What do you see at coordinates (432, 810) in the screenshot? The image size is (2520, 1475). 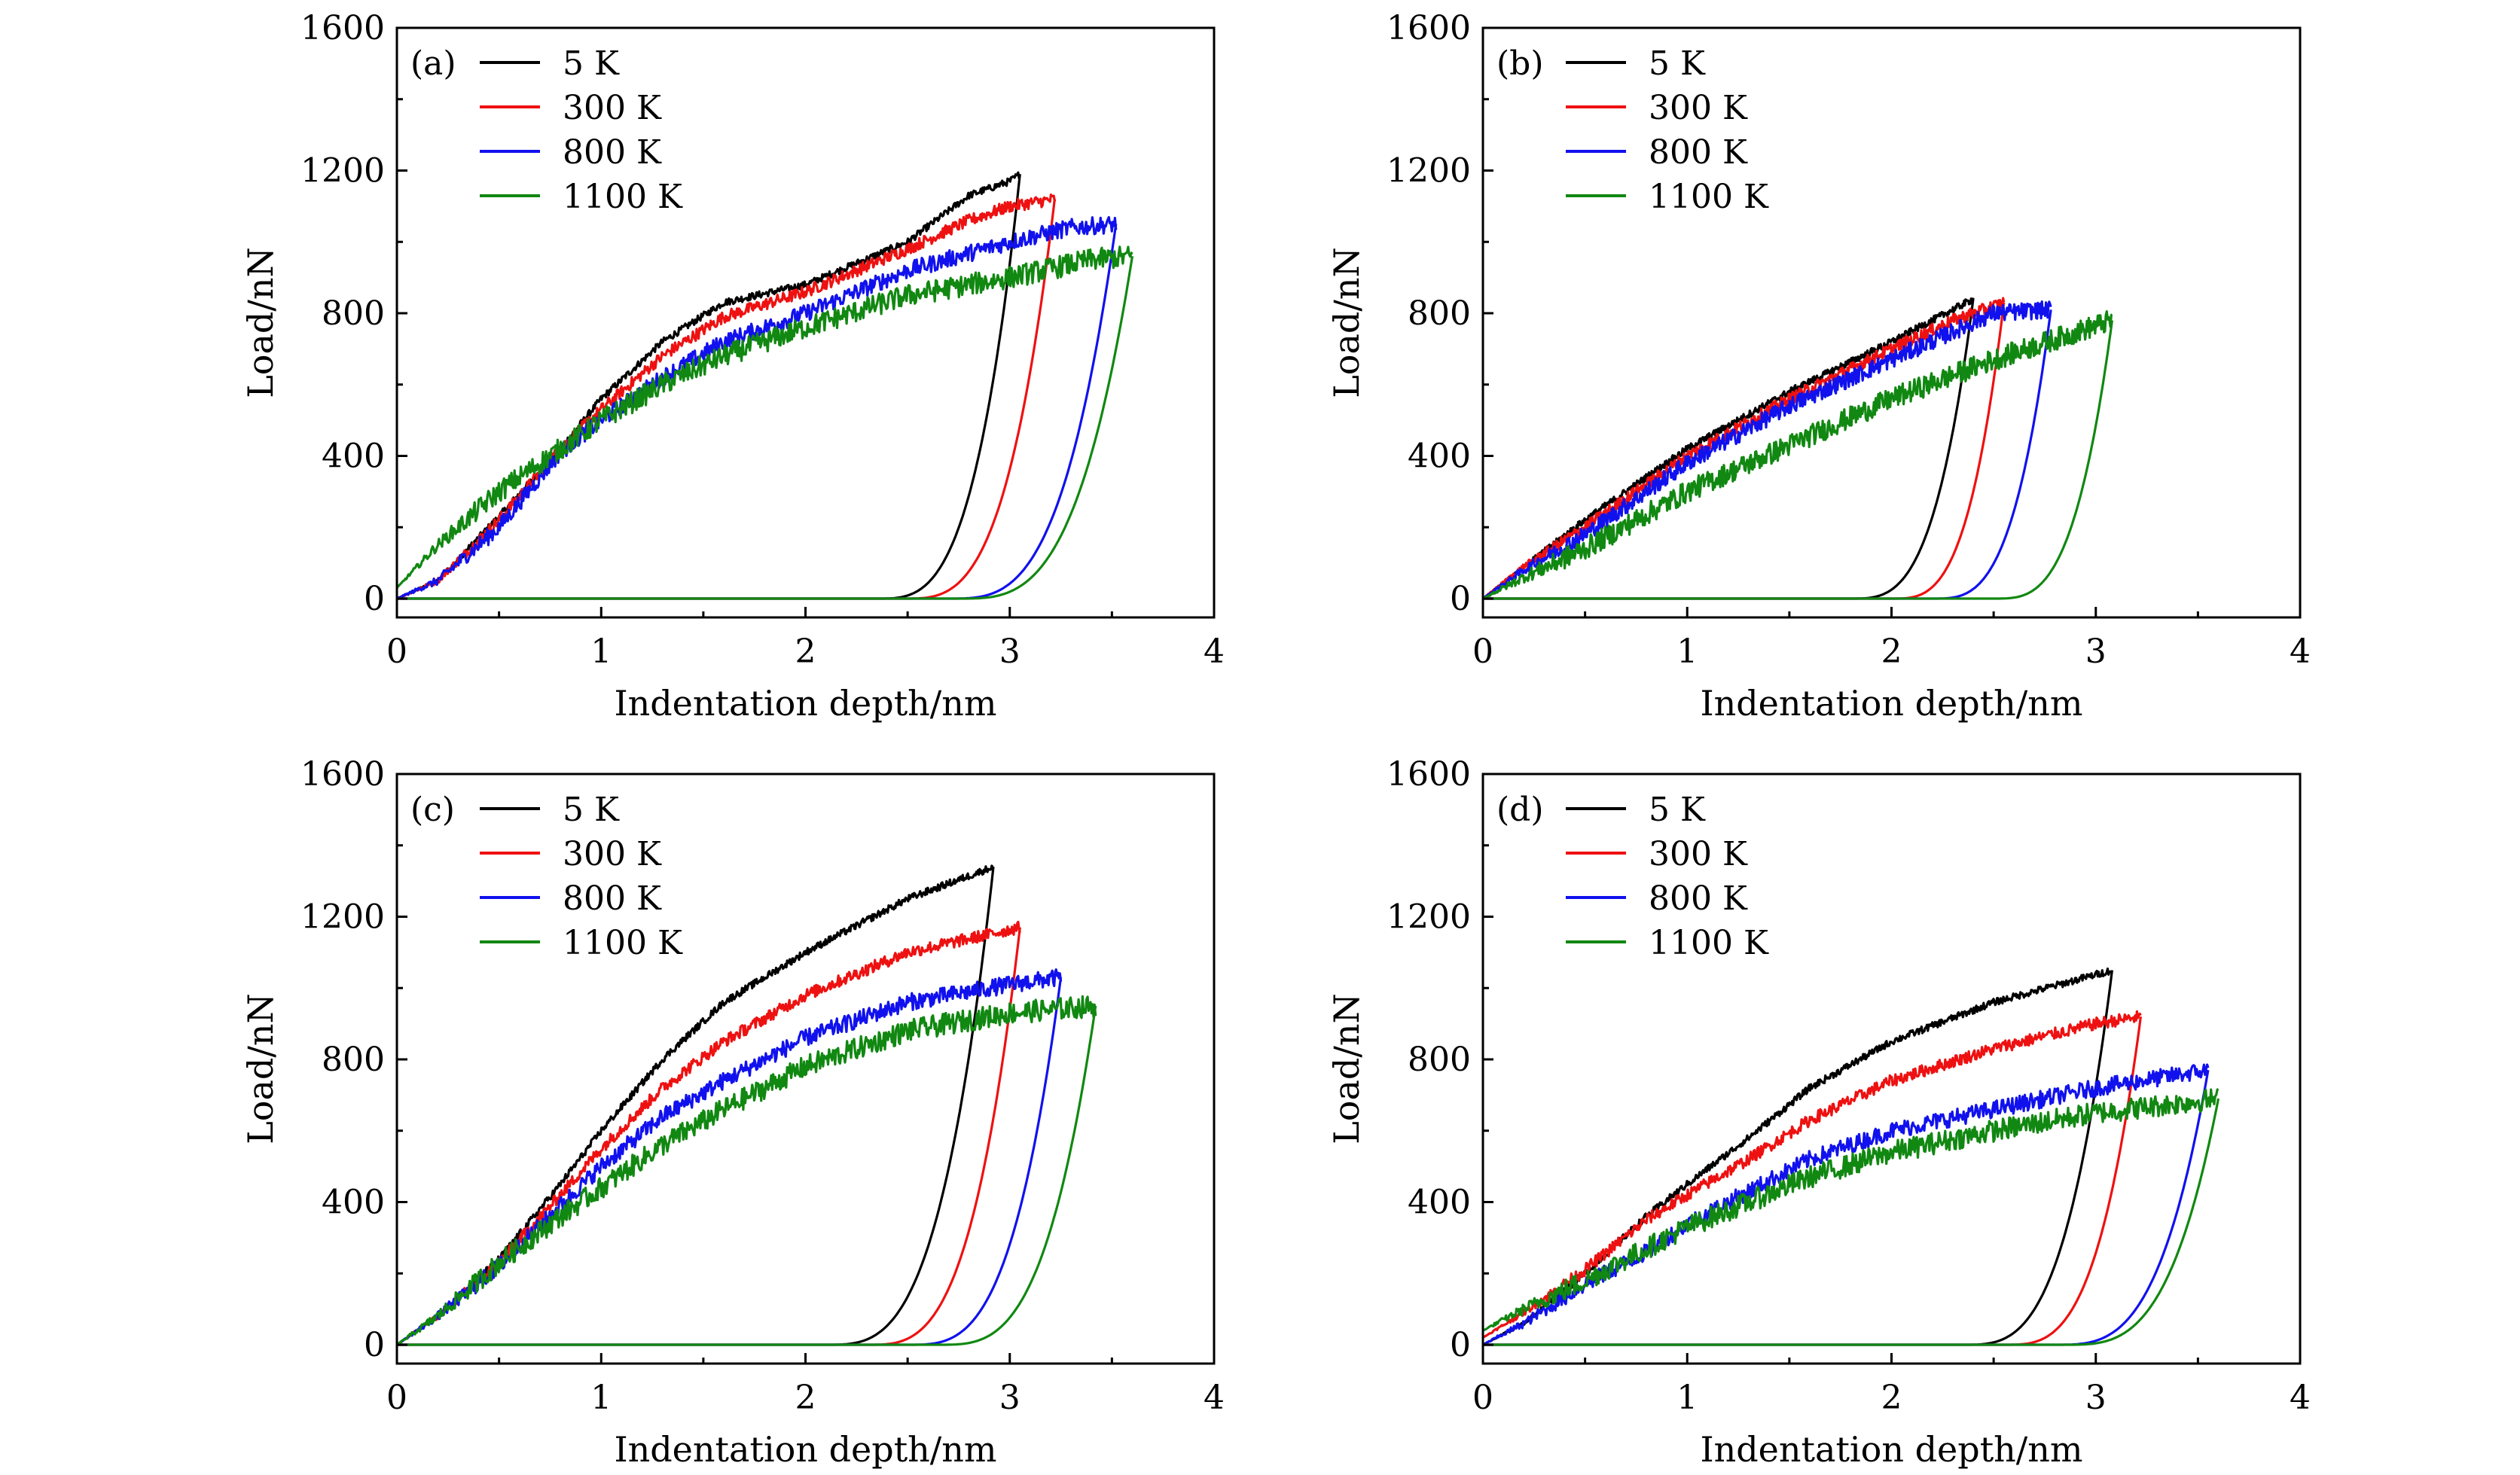 I see `panel-label: (c)` at bounding box center [432, 810].